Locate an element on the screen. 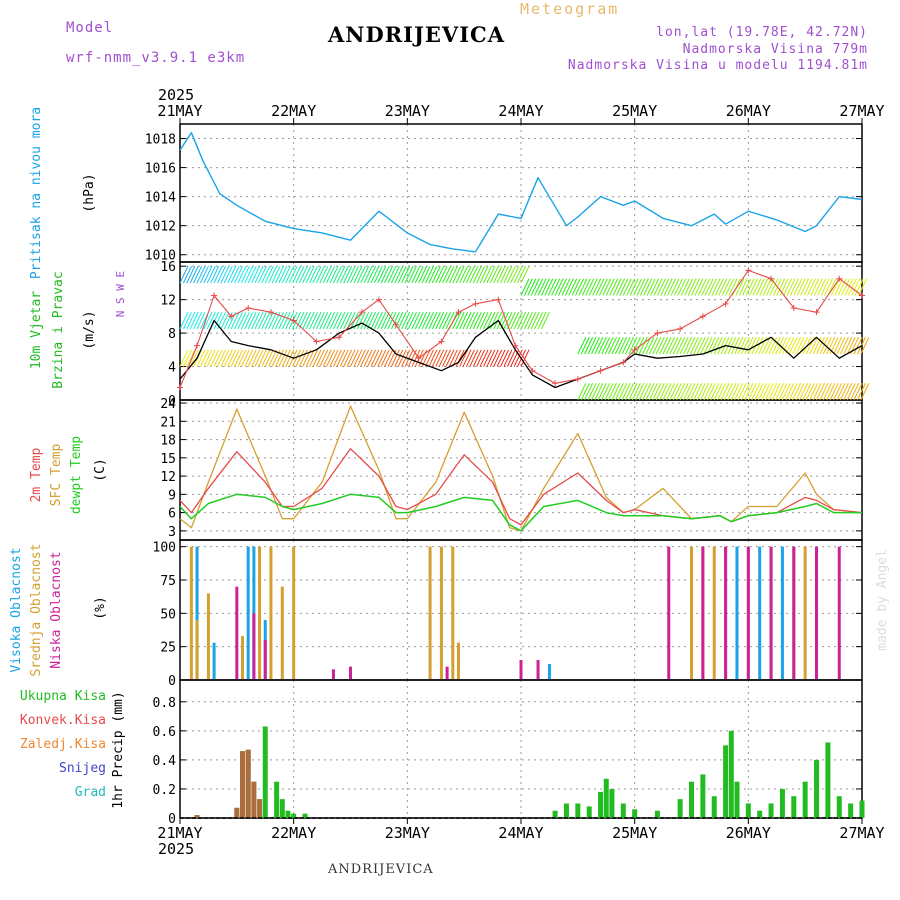 The image size is (900, 900). x-tick-label-top: 23MAY is located at coordinates (407, 111).